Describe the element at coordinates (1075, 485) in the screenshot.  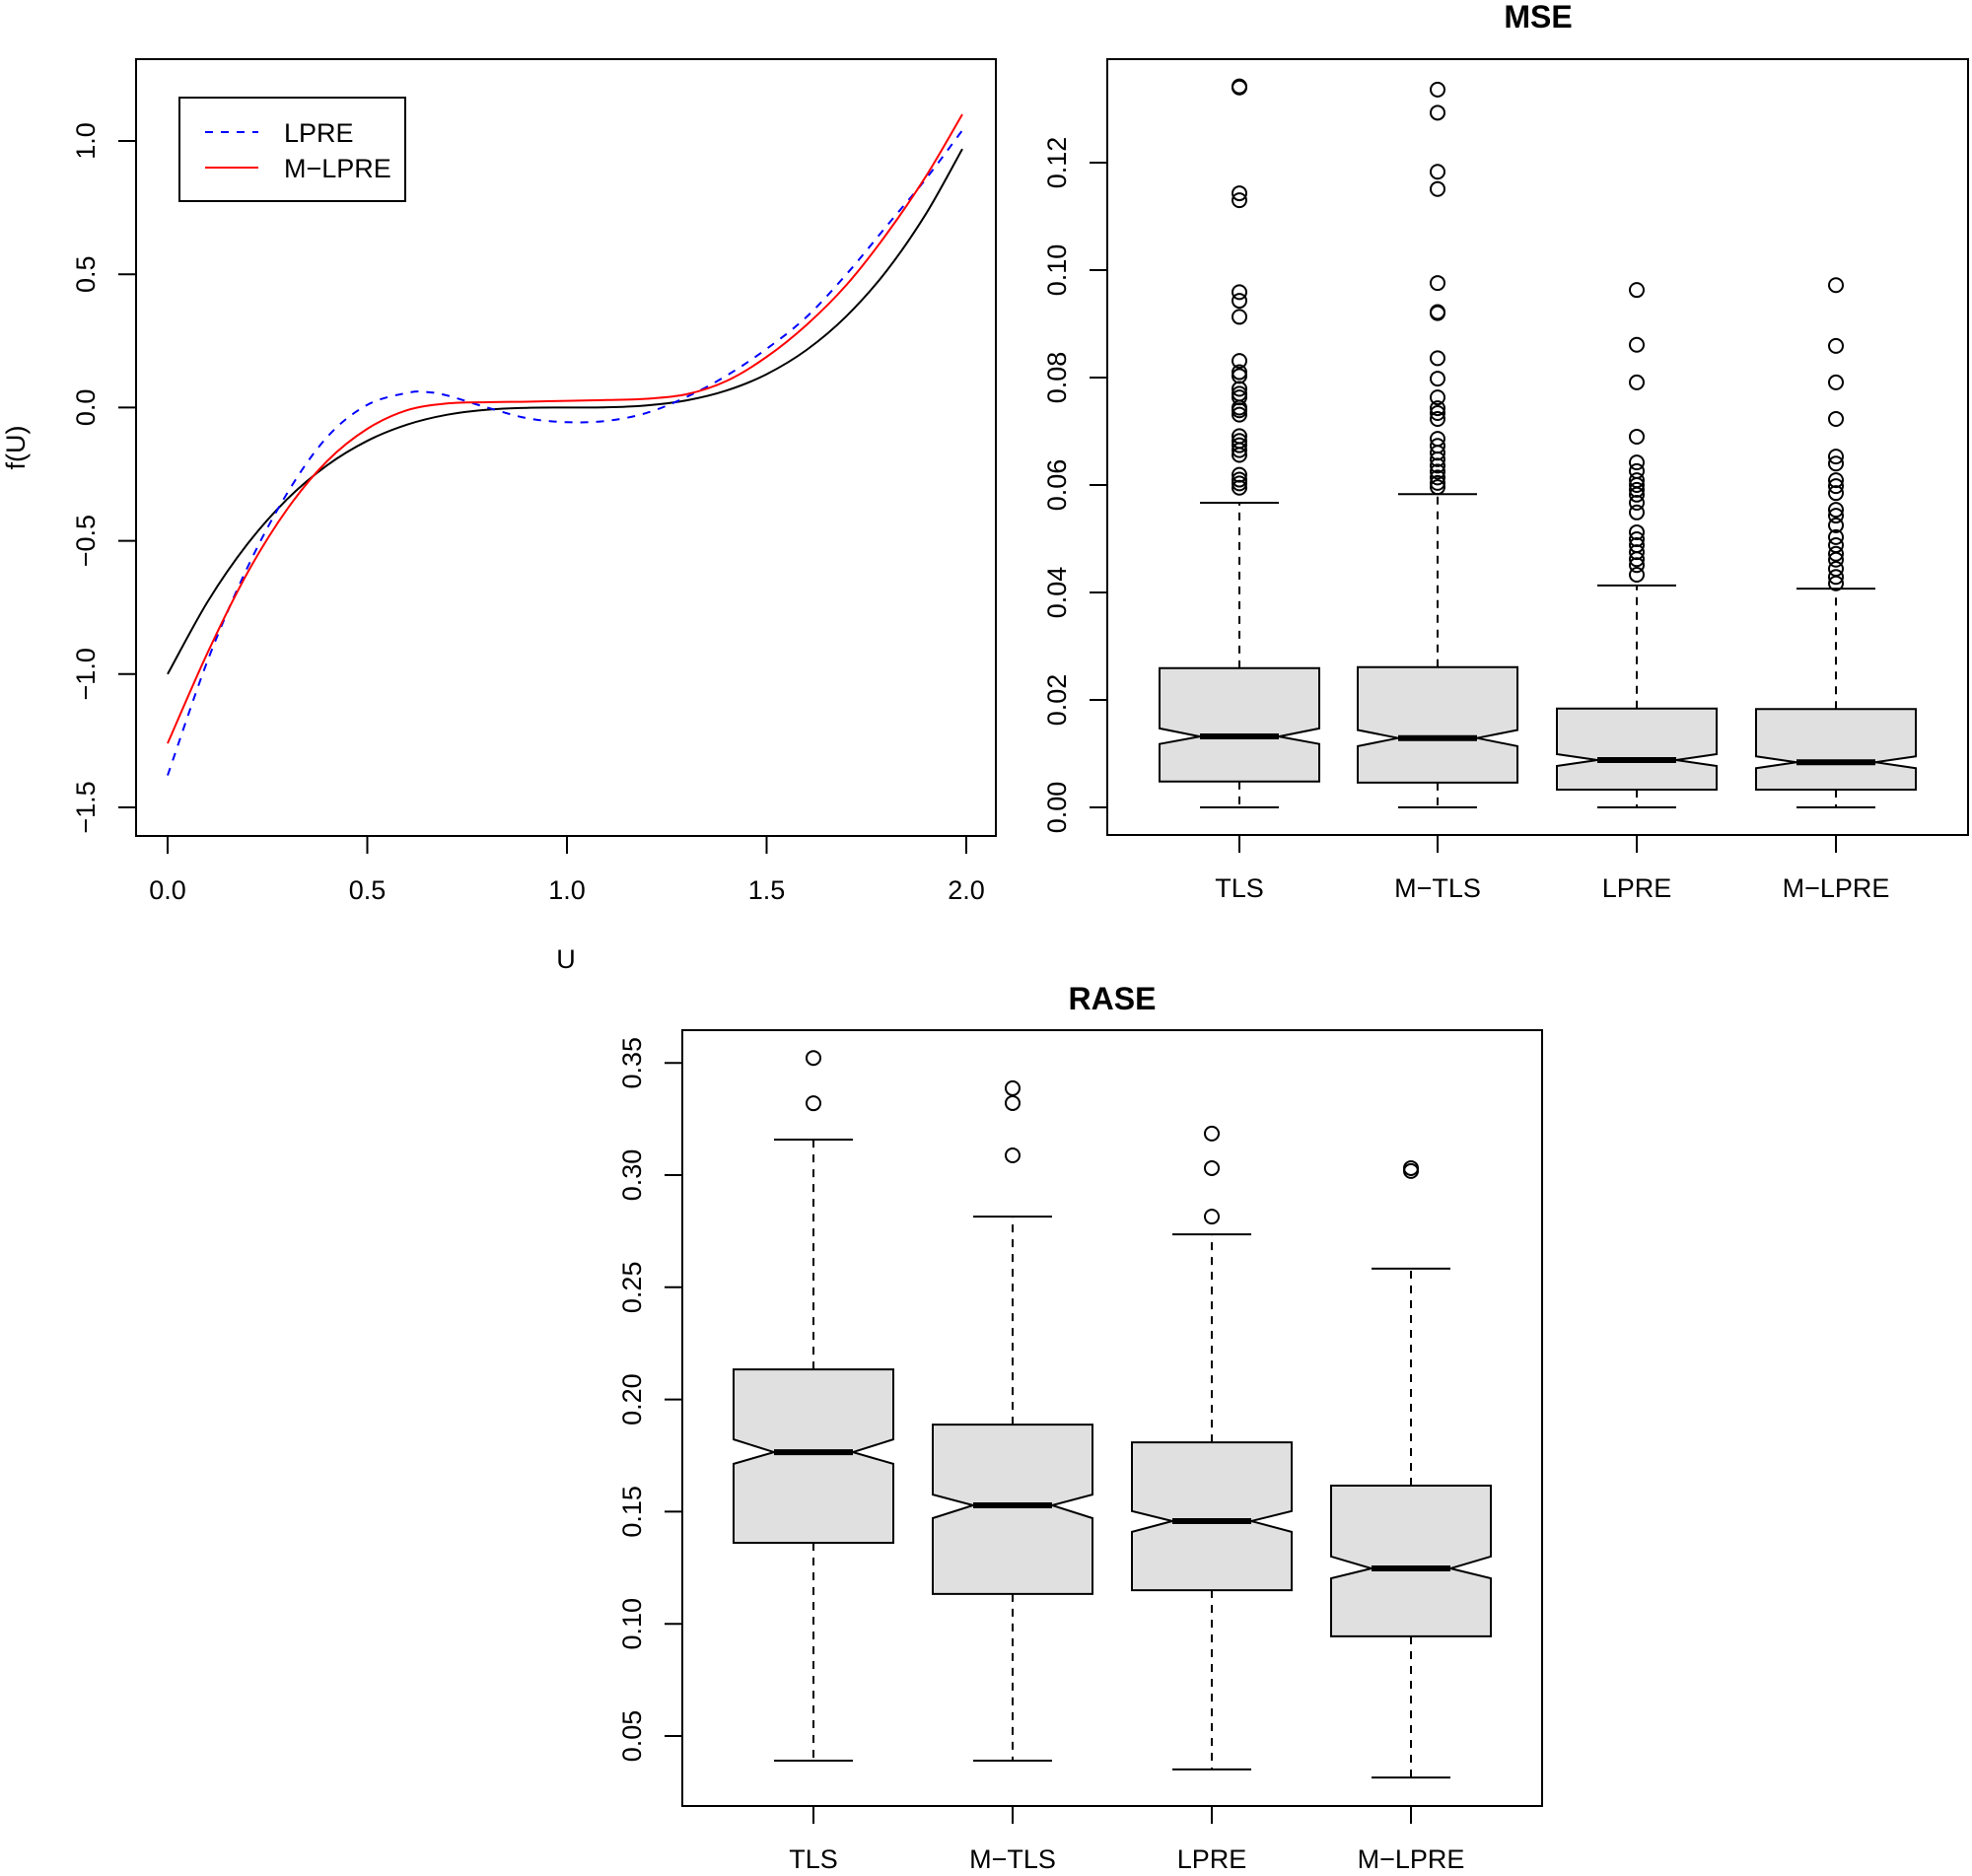
I see `y-axis: 0.00 0.02 0.04 0.06 0.08 0.10 0.12` at that location.